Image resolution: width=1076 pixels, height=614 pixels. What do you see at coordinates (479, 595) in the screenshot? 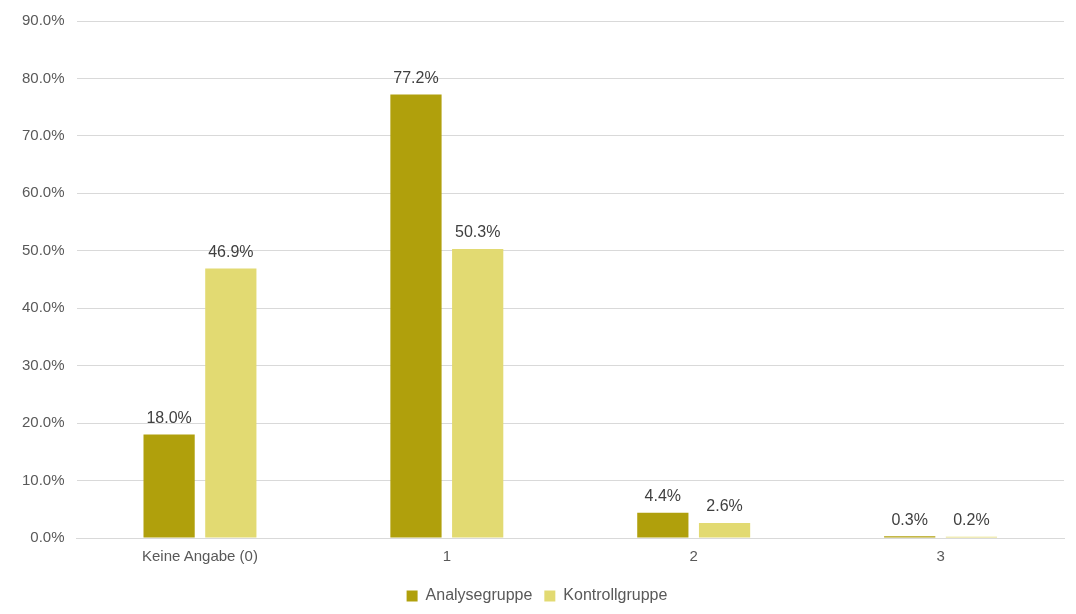
I see `legend-label: Analysegruppe` at bounding box center [479, 595].